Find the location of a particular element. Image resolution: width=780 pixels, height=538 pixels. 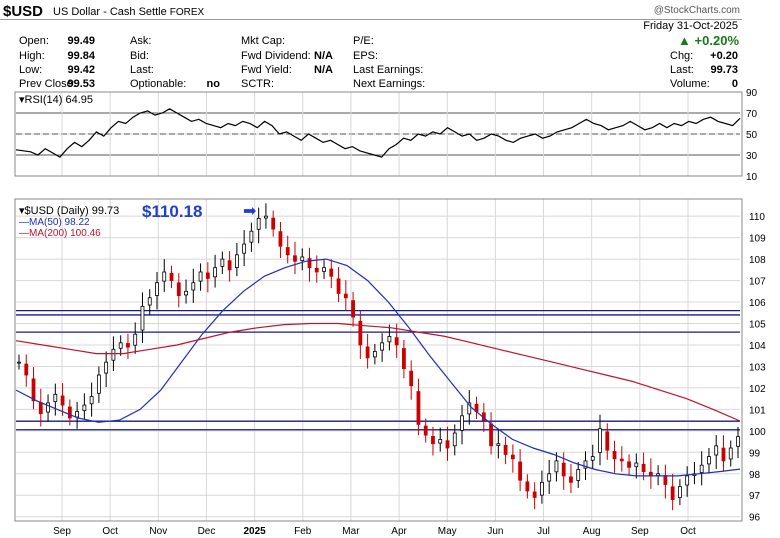

watermark: @StockCharts.com is located at coordinates (696, 10).